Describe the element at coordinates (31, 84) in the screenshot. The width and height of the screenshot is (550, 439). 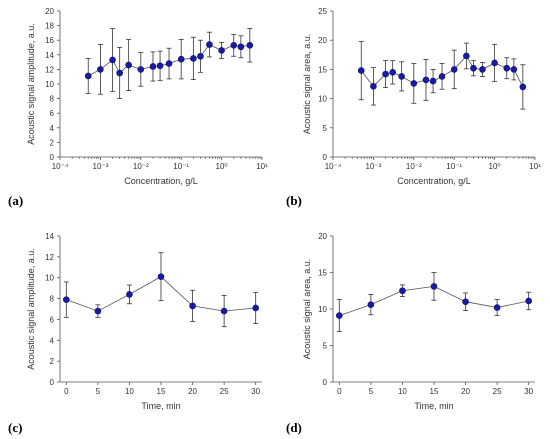
I see `y-axis-label: Acoustic signal amplitude, a.u.` at that location.